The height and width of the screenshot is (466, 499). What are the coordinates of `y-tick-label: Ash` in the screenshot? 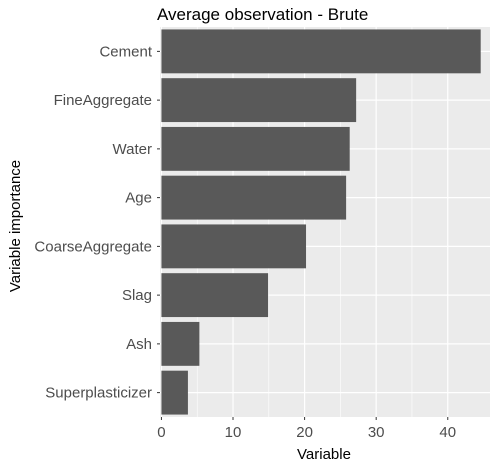 It's located at (139, 344).